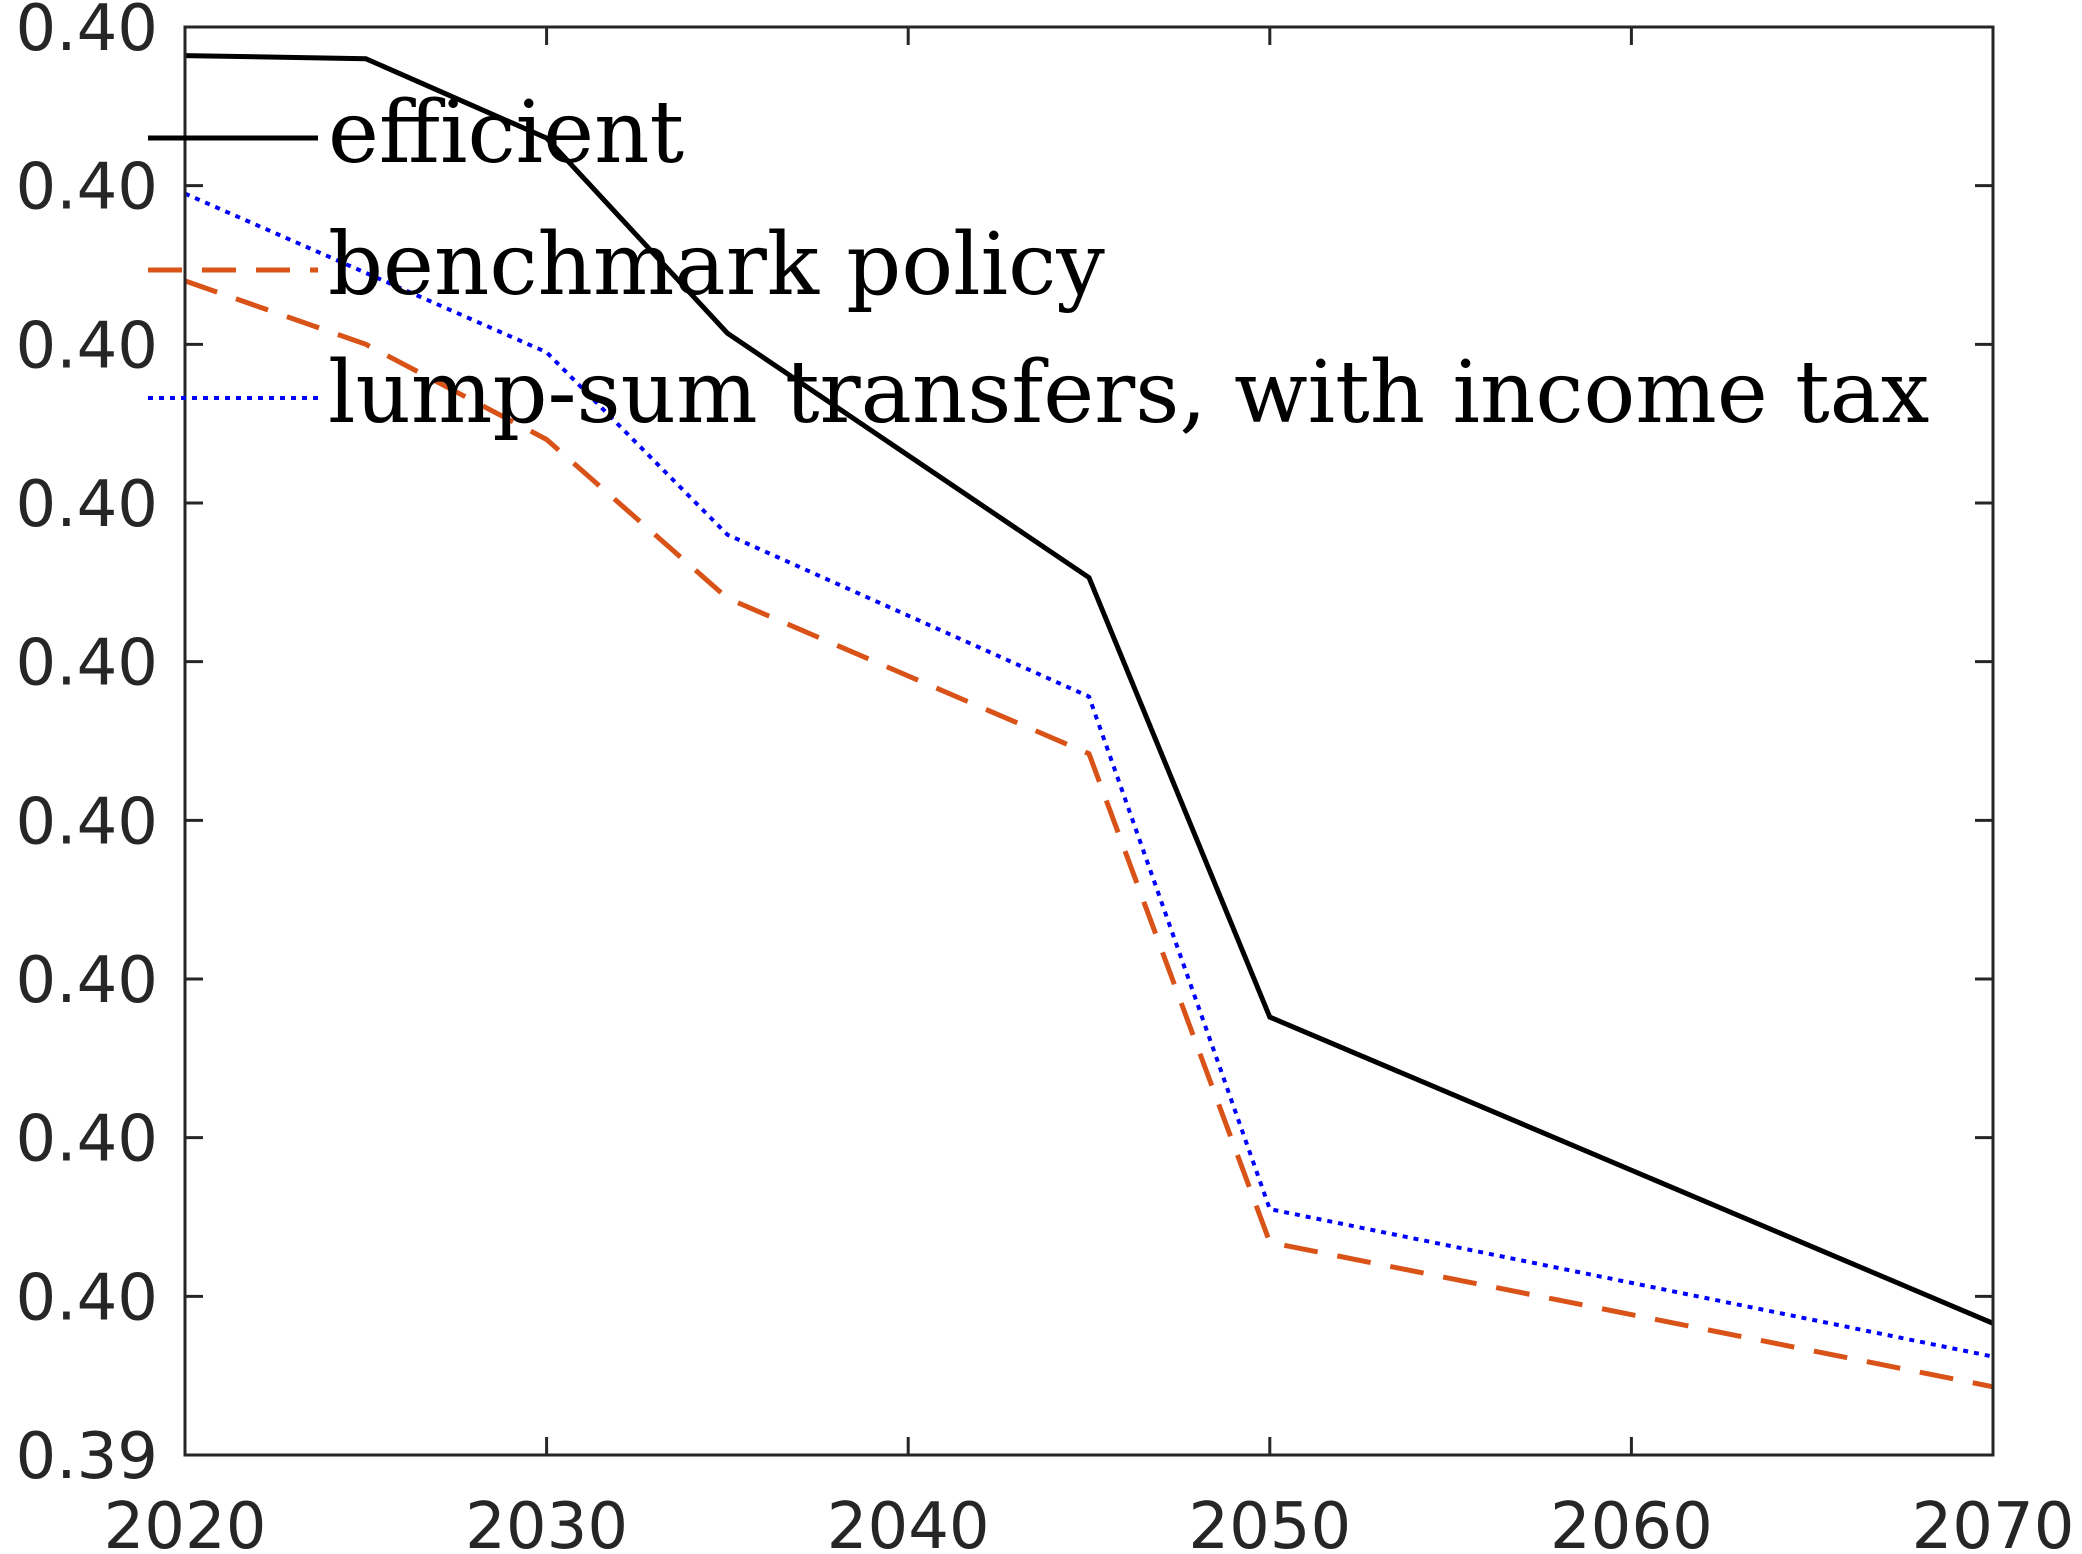  Describe the element at coordinates (185, 1522) in the screenshot. I see `x-tick-label: 2020` at that location.